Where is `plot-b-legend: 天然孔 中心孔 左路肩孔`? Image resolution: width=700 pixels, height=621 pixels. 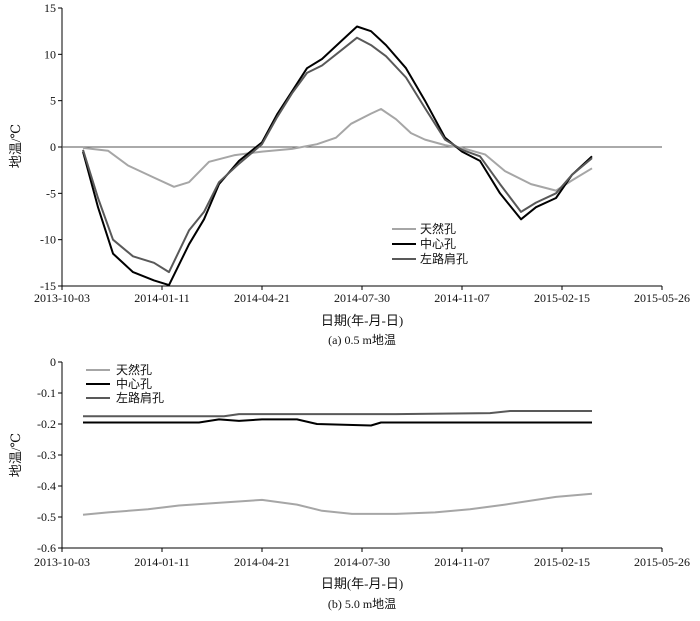 plot-b-legend: 天然孔 中心孔 左路肩孔 is located at coordinates (125, 383).